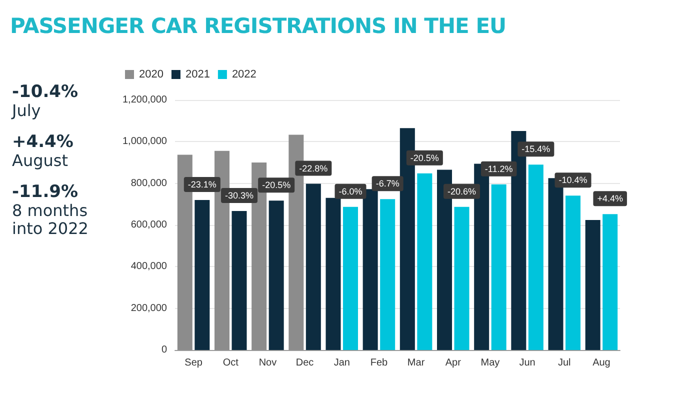  What do you see at coordinates (490, 363) in the screenshot?
I see `x-tick-label: May` at bounding box center [490, 363].